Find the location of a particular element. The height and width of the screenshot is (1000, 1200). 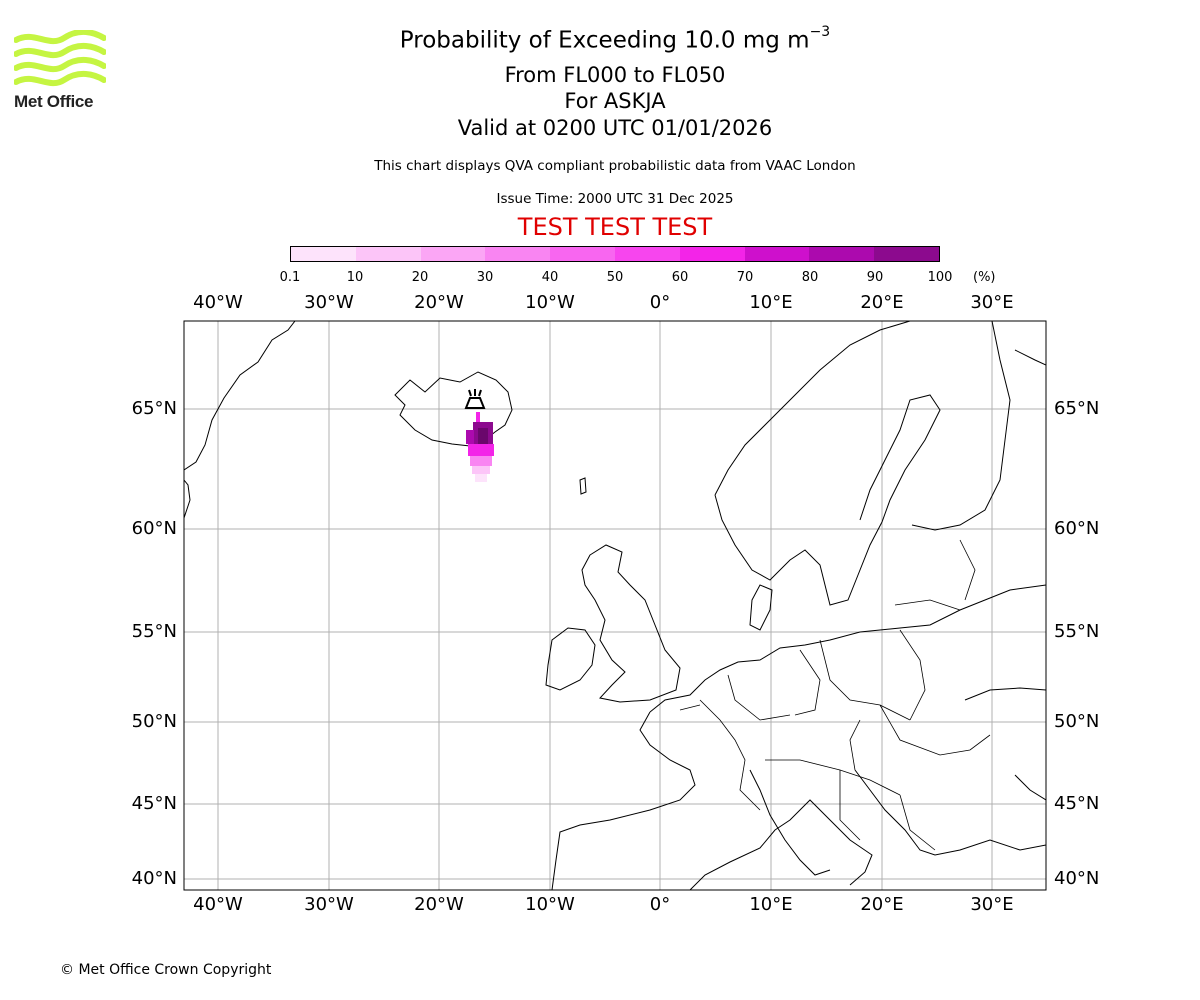

country-borders is located at coordinates (835, 695).